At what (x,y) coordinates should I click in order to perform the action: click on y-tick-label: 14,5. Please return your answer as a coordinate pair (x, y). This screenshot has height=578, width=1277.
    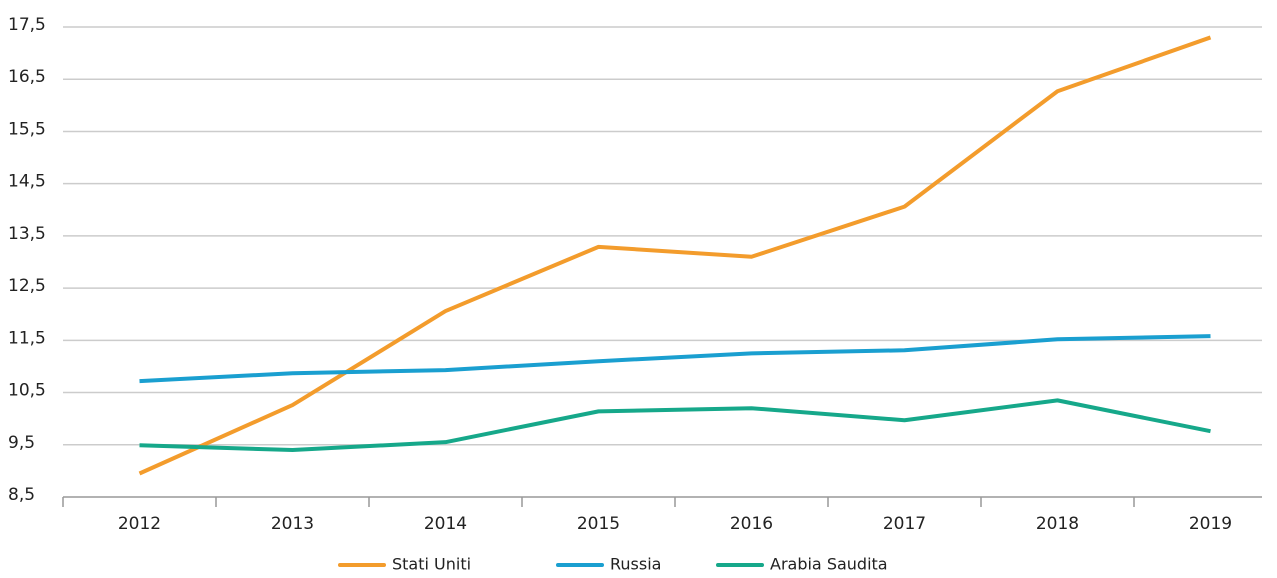
    Looking at the image, I should click on (27, 182).